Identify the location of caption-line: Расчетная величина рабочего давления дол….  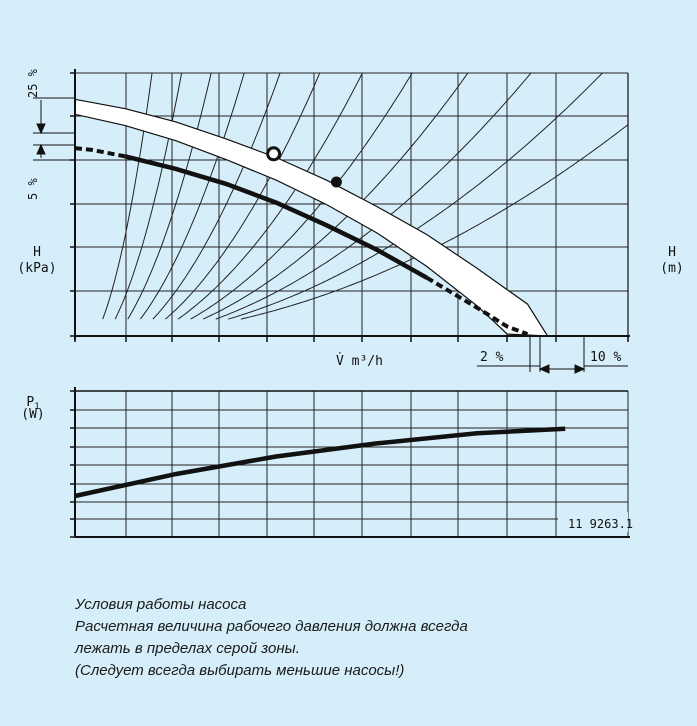
(271, 626).